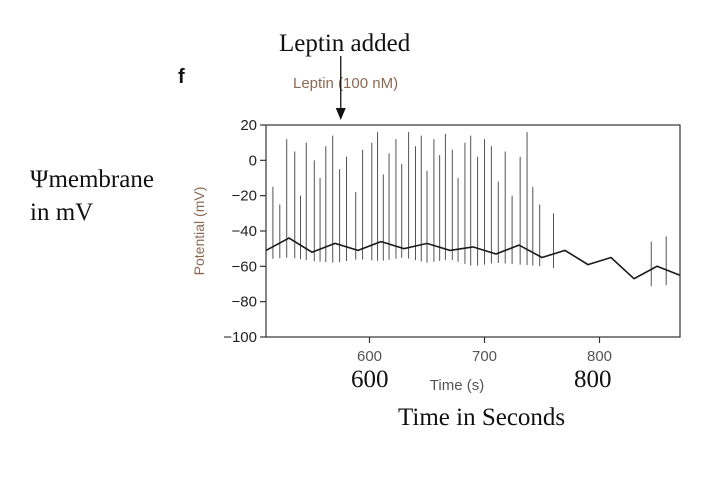  I want to click on y-tick-label: −100, so click(240, 337).